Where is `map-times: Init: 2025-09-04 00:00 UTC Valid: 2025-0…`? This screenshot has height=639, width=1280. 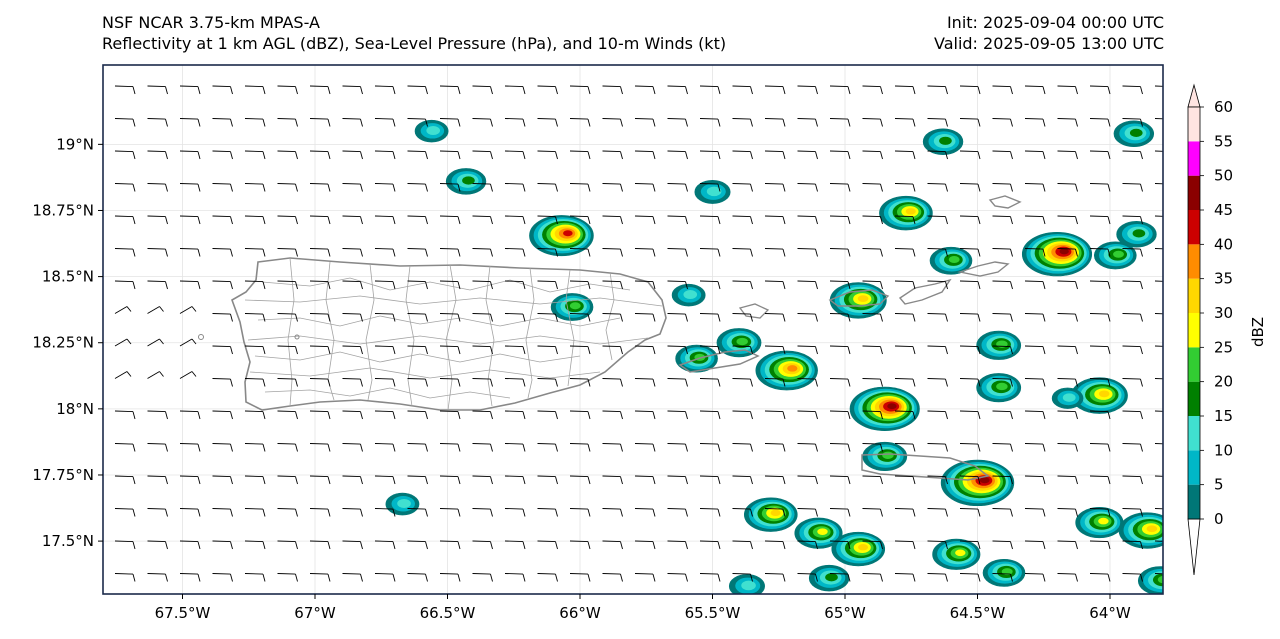
map-times: Init: 2025-09-04 00:00 UTC Valid: 2025-0… is located at coordinates (1049, 33).